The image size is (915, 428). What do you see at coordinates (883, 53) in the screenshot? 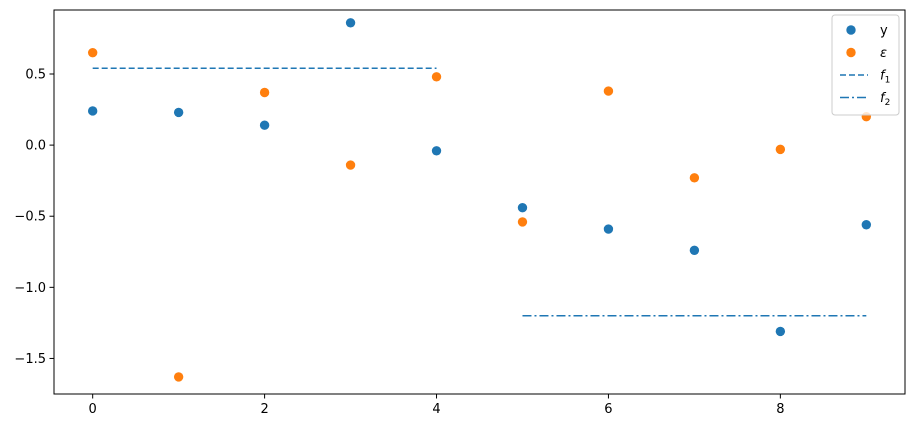
I see `legend-label-1: ε` at bounding box center [883, 53].